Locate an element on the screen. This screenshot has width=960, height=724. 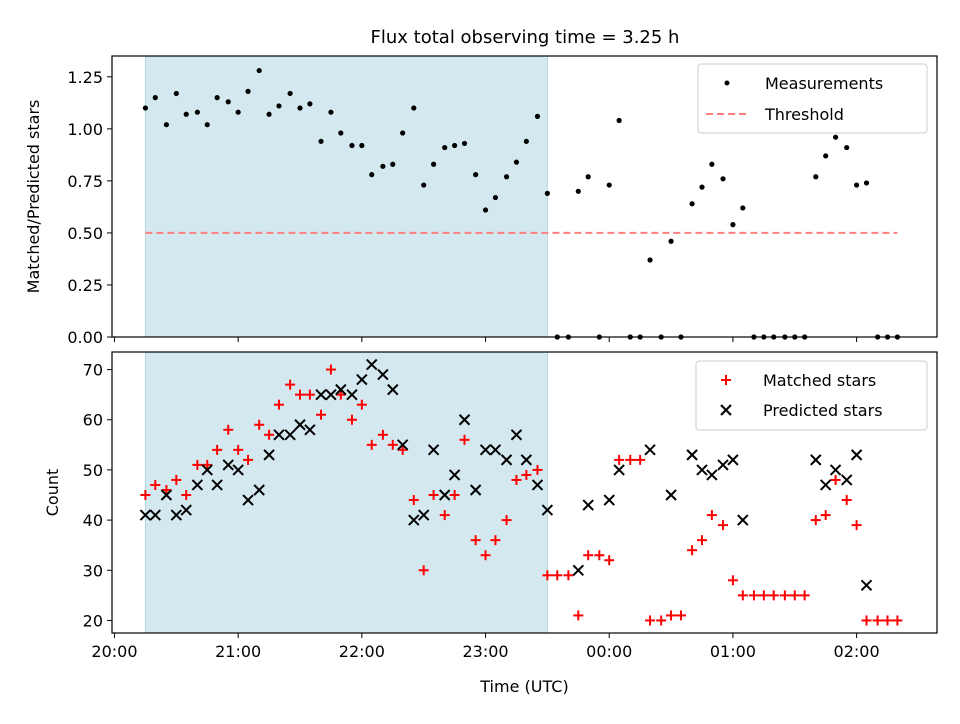
y-tick-label: 50 is located at coordinates (93, 470).